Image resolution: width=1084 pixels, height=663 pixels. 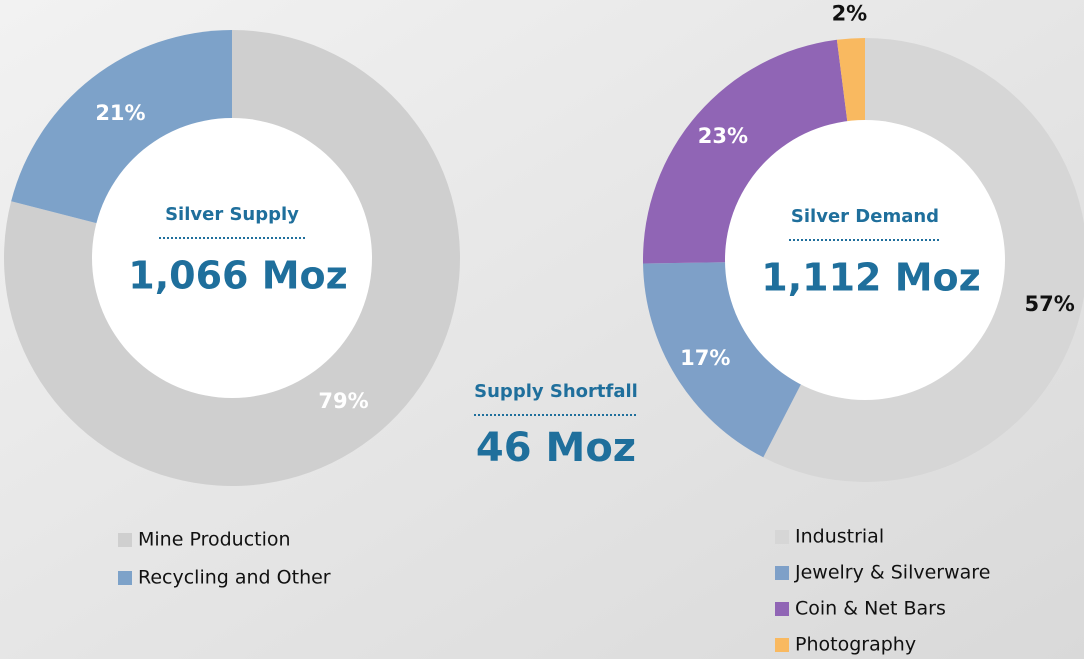 What do you see at coordinates (237, 276) in the screenshot?
I see `center-value: 1,066 Moz` at bounding box center [237, 276].